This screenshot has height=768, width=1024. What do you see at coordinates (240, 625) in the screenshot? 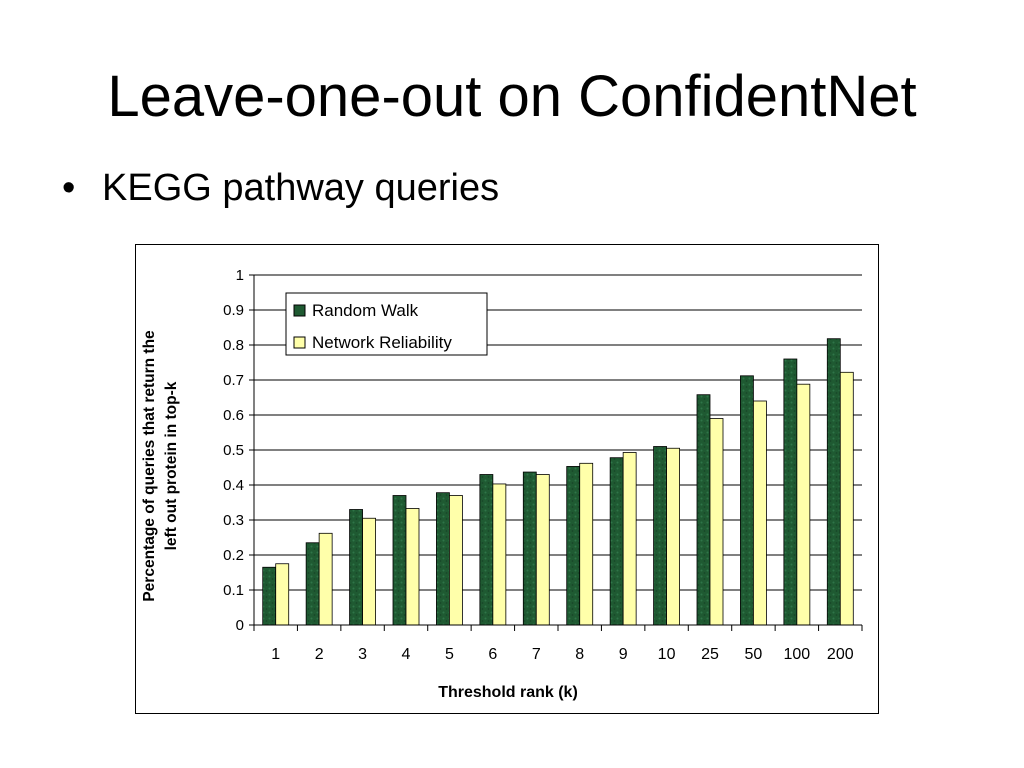
I see `y-tick-label: 0` at bounding box center [240, 625].